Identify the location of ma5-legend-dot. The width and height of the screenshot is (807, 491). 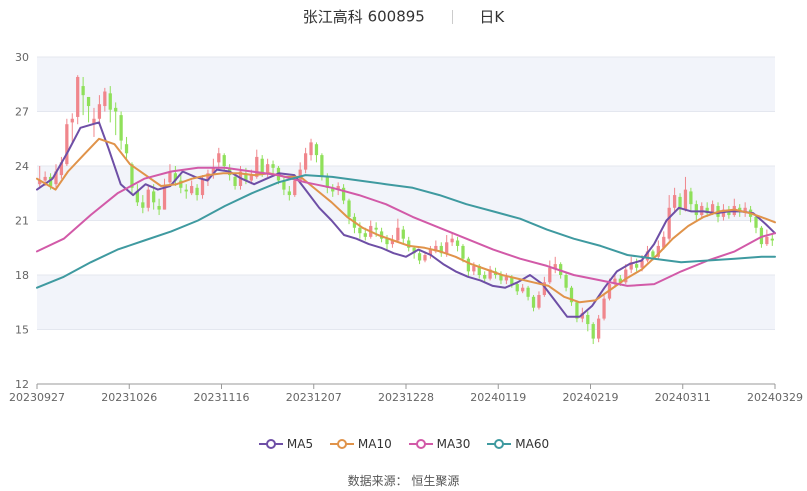
(270, 443).